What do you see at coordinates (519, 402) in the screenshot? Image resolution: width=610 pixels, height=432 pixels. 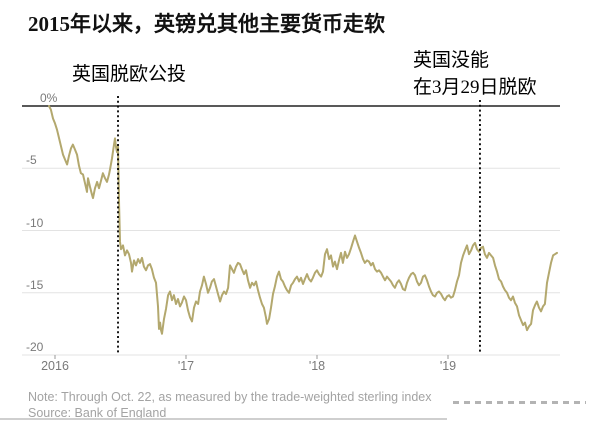 I see `cropped-watermark-fragment` at bounding box center [519, 402].